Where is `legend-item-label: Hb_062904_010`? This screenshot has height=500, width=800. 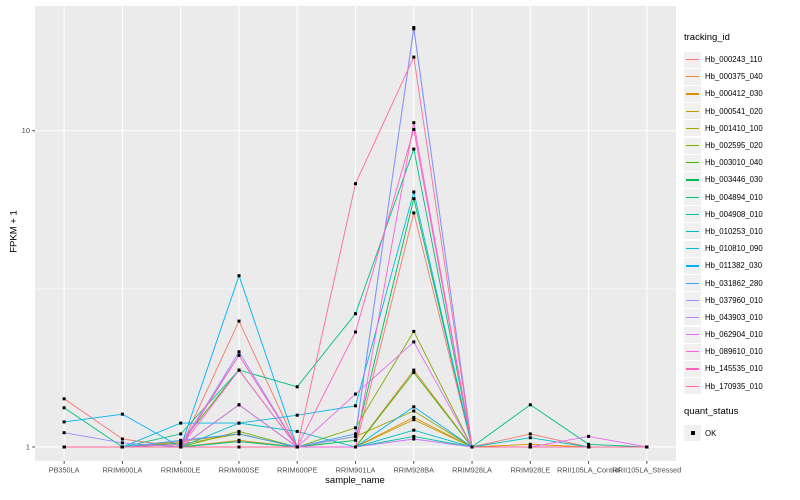 legend-item-label: Hb_062904_010 is located at coordinates (734, 335).